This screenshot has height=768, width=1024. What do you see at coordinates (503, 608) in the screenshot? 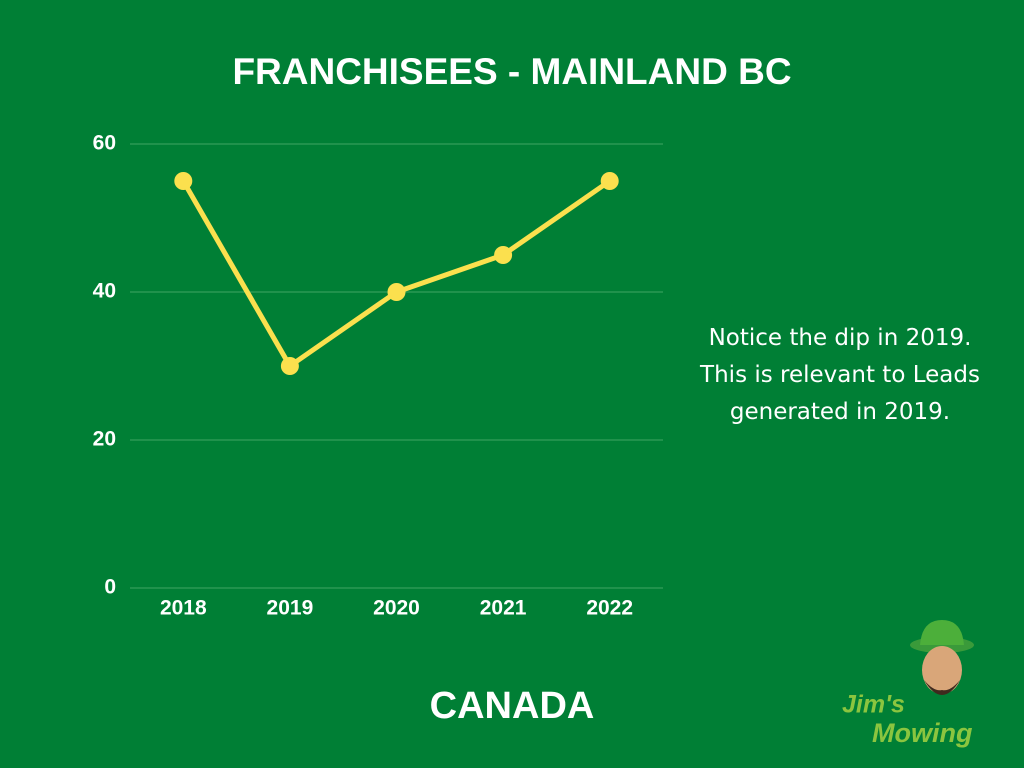
I see `x-tick-label: 2021` at bounding box center [503, 608].